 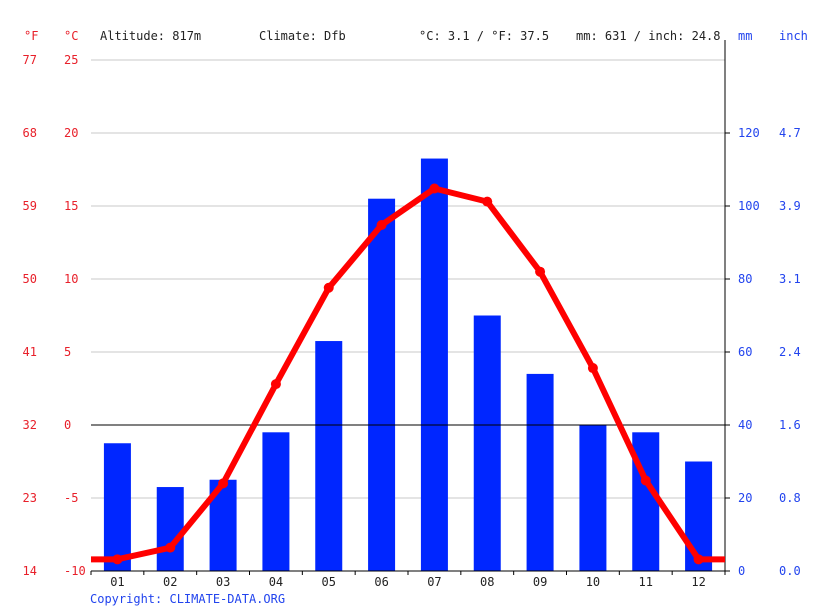 What do you see at coordinates (745, 425) in the screenshot?
I see `mm-tick-label: 40` at bounding box center [745, 425].